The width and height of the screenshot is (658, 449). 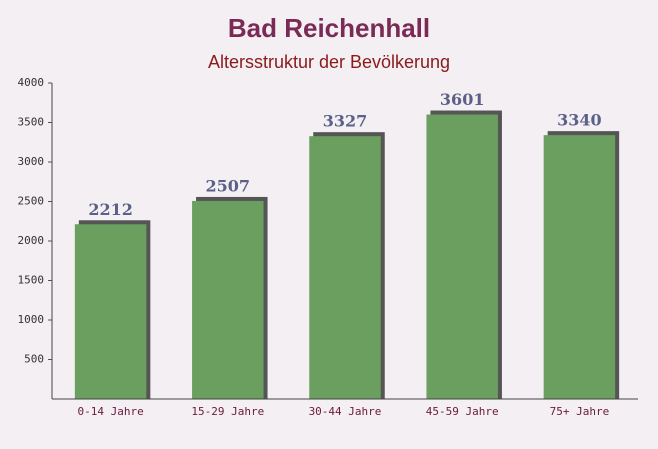 I want to click on y-tick-label: 3000, so click(x=31, y=161).